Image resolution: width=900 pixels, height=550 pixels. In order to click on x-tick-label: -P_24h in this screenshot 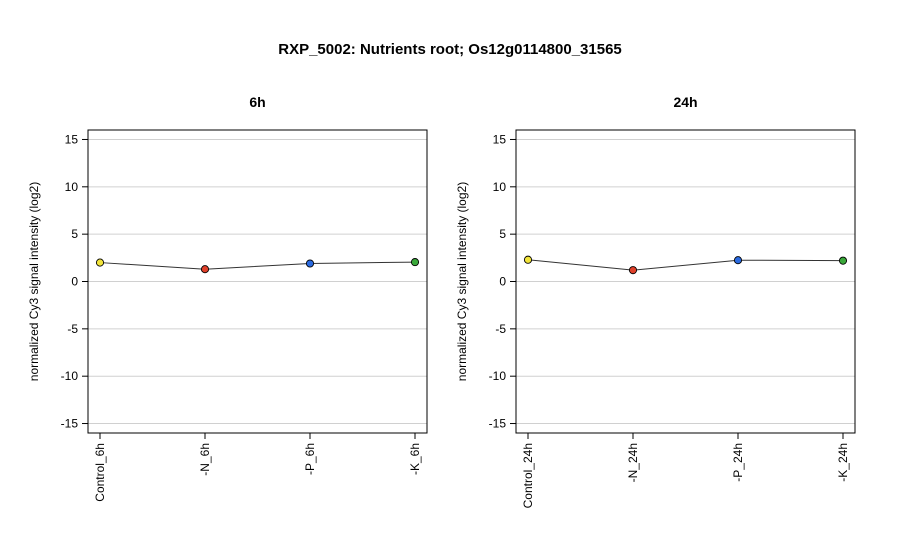, I will do `click(738, 462)`.